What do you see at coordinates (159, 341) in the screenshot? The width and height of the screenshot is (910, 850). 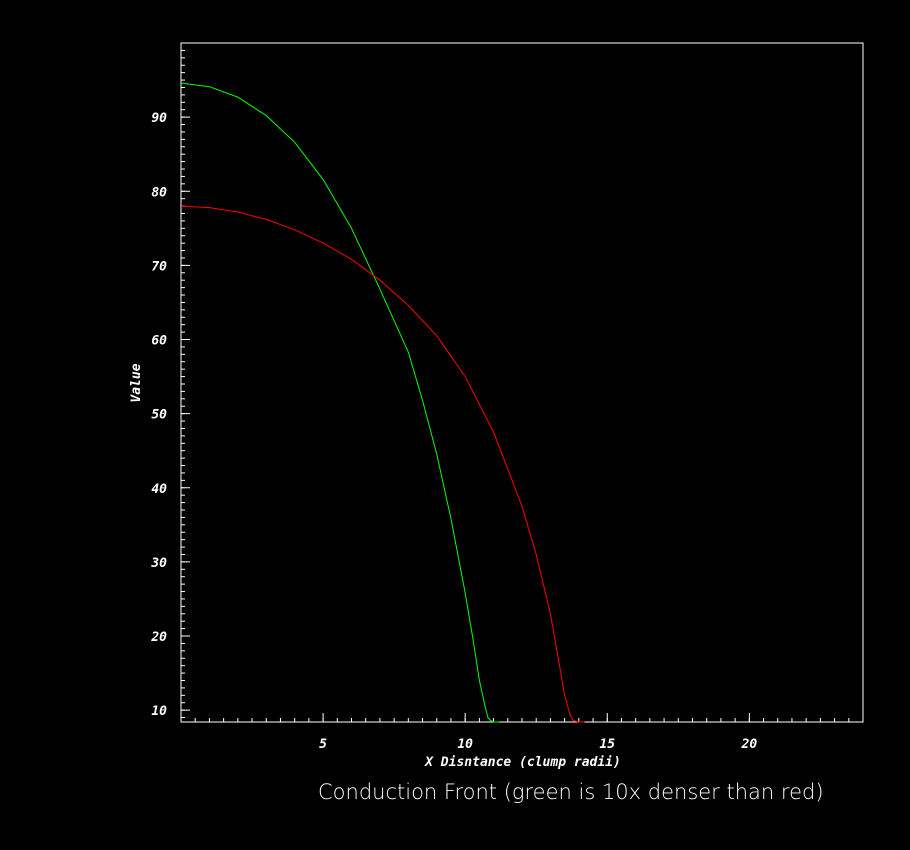 I see `y-tick-label: 60` at bounding box center [159, 341].